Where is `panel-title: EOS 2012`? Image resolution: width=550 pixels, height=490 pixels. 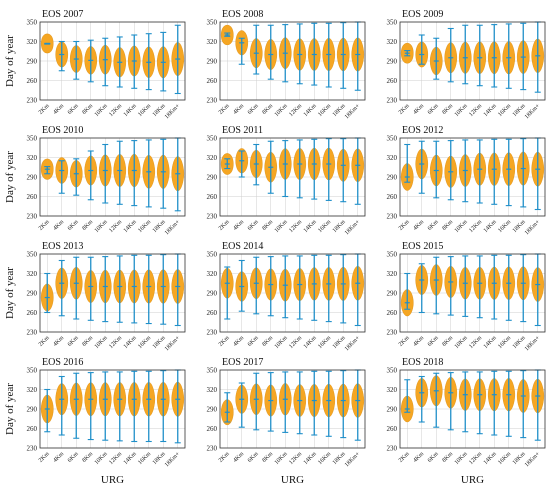 panel-title: EOS 2012 is located at coordinates (422, 130).